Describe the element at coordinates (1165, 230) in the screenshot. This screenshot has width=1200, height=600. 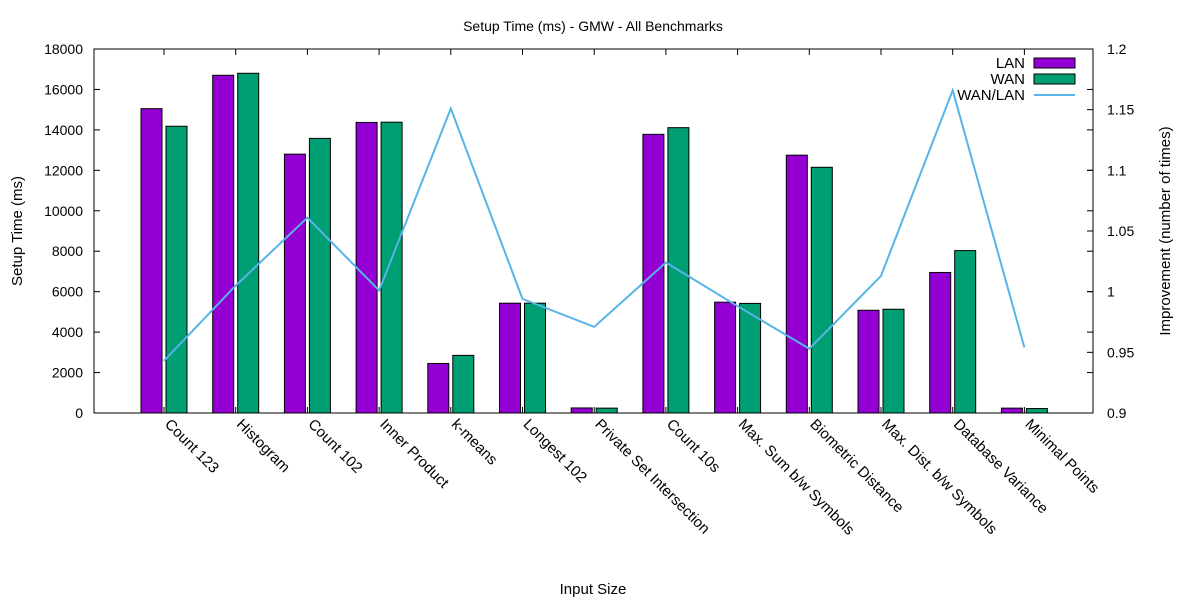
I see `y2-axis-label: Improvement (number of times)` at that location.